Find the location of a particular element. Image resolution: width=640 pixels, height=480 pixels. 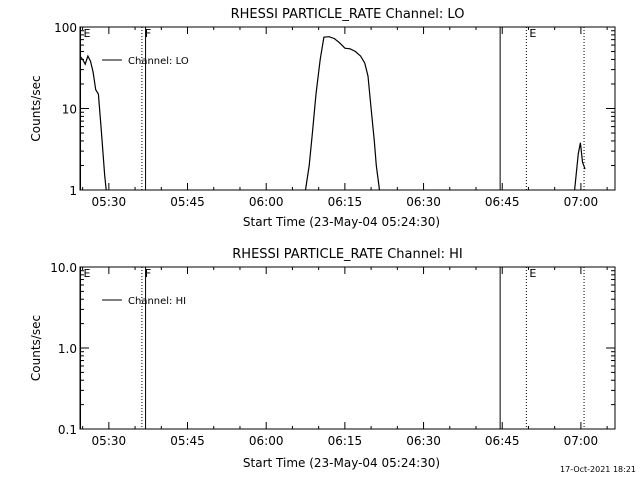

panel-1-x-tick-label: 06:15 is located at coordinates (345, 202).